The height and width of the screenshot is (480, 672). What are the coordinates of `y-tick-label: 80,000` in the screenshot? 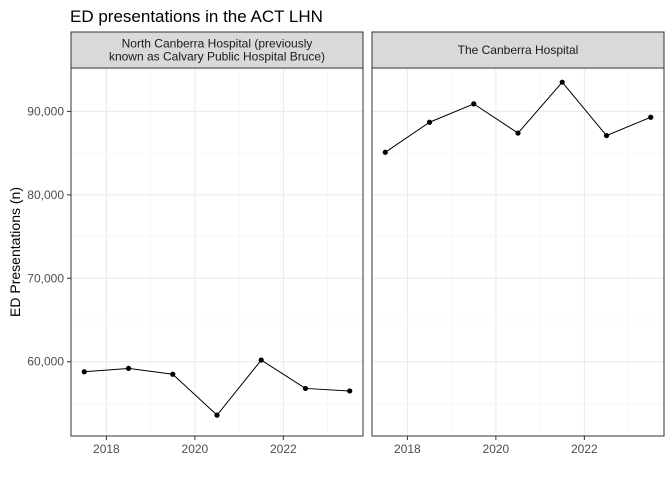 It's located at (45, 195).